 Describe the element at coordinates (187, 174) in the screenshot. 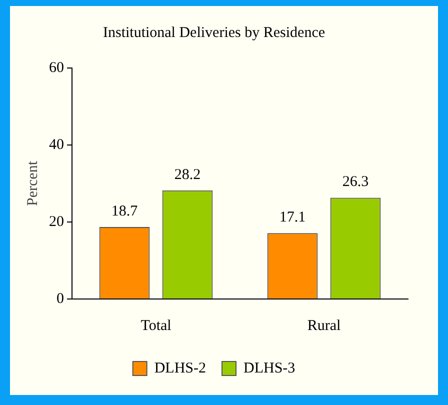

I see `data-label: 28.2` at that location.